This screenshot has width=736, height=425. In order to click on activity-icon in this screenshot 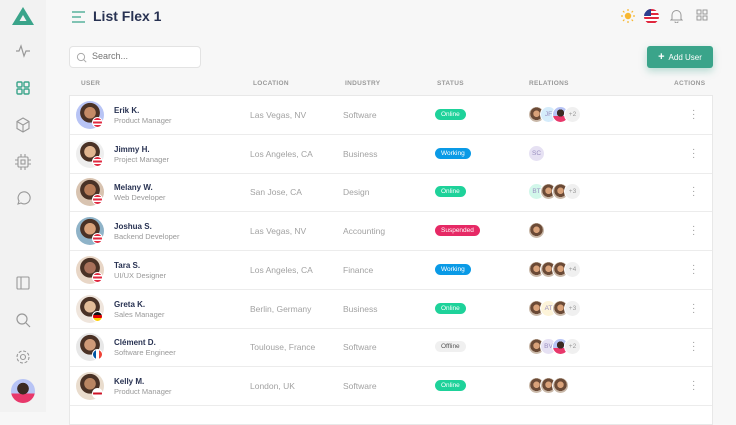, I will do `click(23, 51)`.